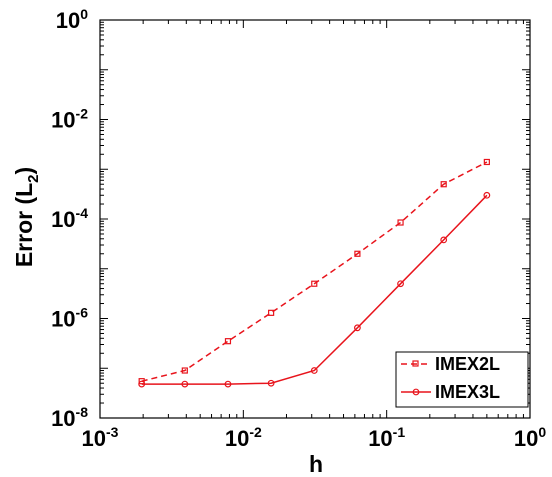 This screenshot has height=477, width=552. Describe the element at coordinates (82, 412) in the screenshot. I see `y-tick-label-exponent: -8` at that location.